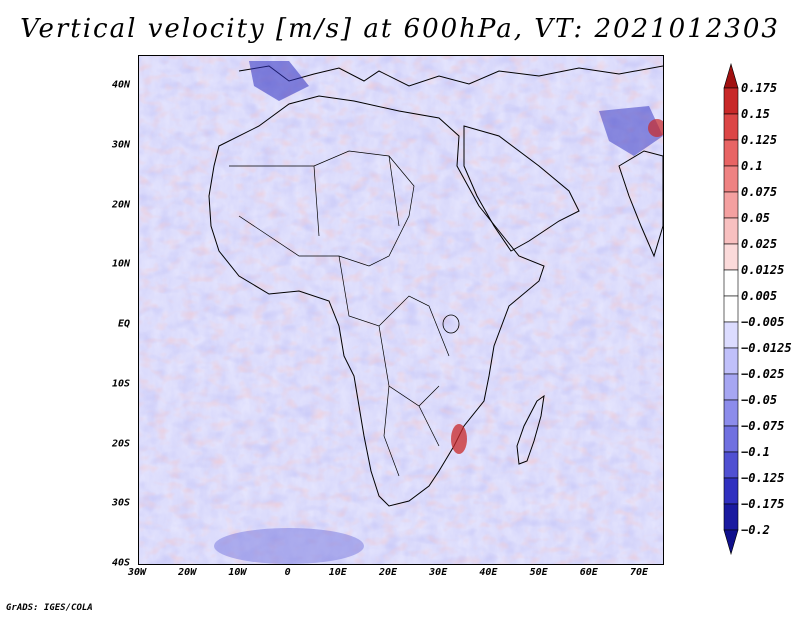  Describe the element at coordinates (755, 452) in the screenshot. I see `colorbar-label: −0.1` at that location.